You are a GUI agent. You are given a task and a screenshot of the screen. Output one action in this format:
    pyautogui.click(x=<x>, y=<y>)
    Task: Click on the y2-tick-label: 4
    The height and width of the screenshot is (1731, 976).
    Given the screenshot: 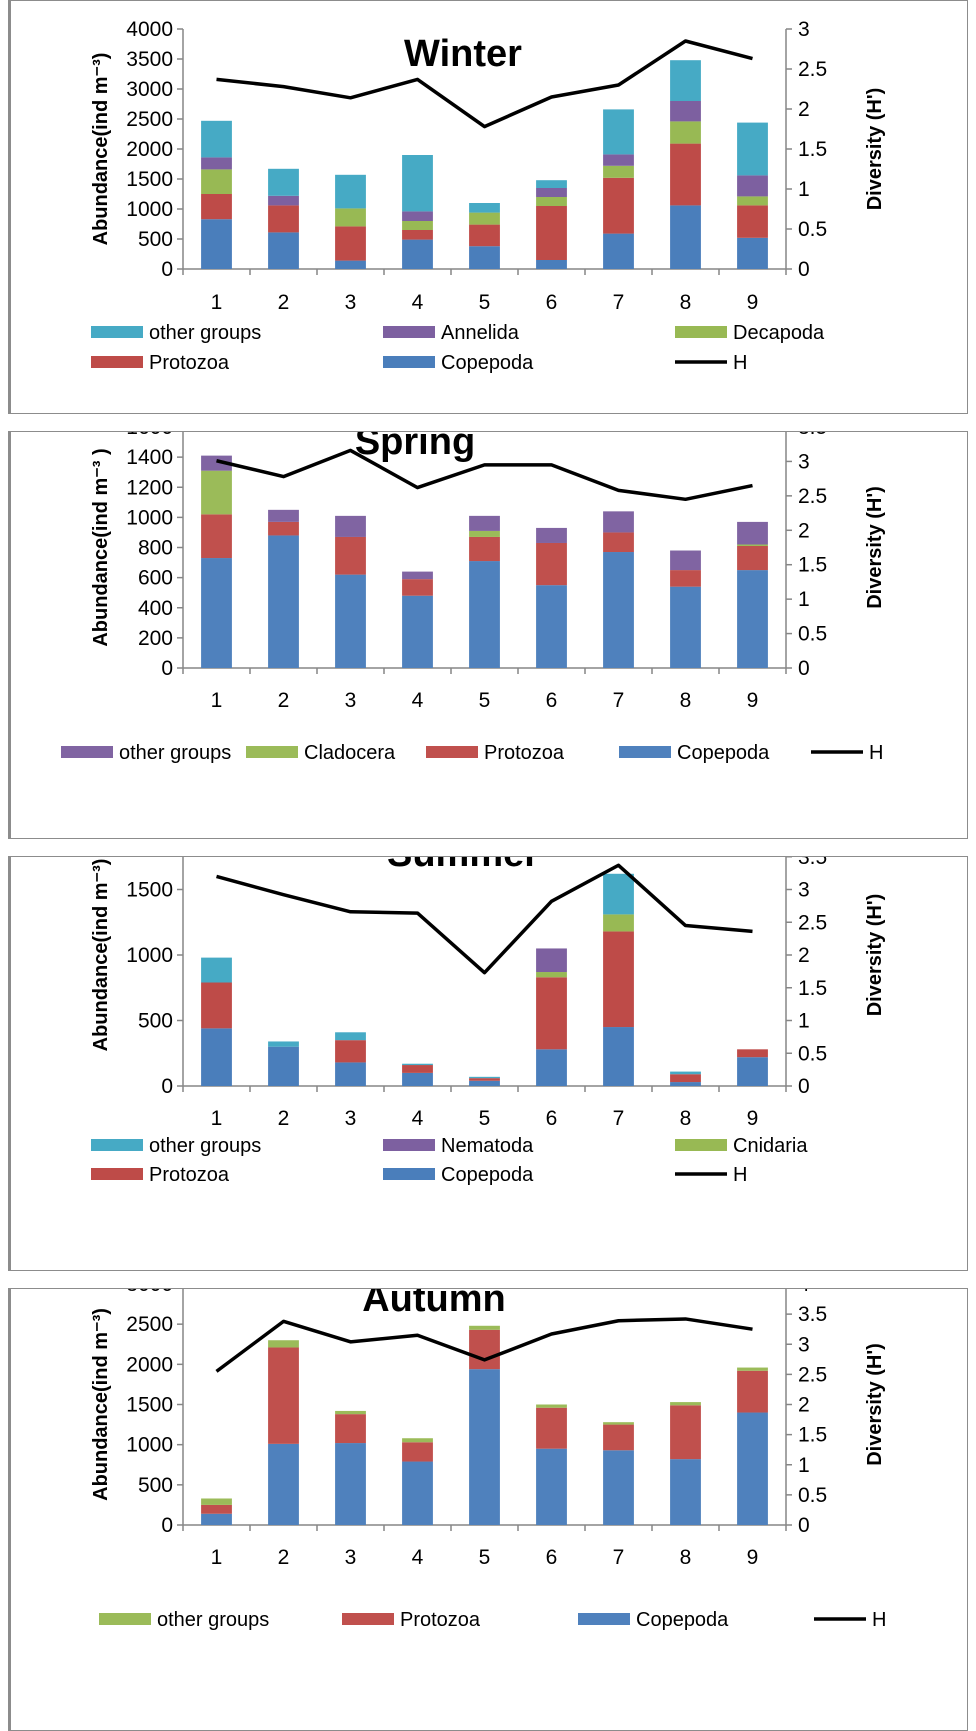 What is the action you would take?
    pyautogui.click(x=804, y=1292)
    